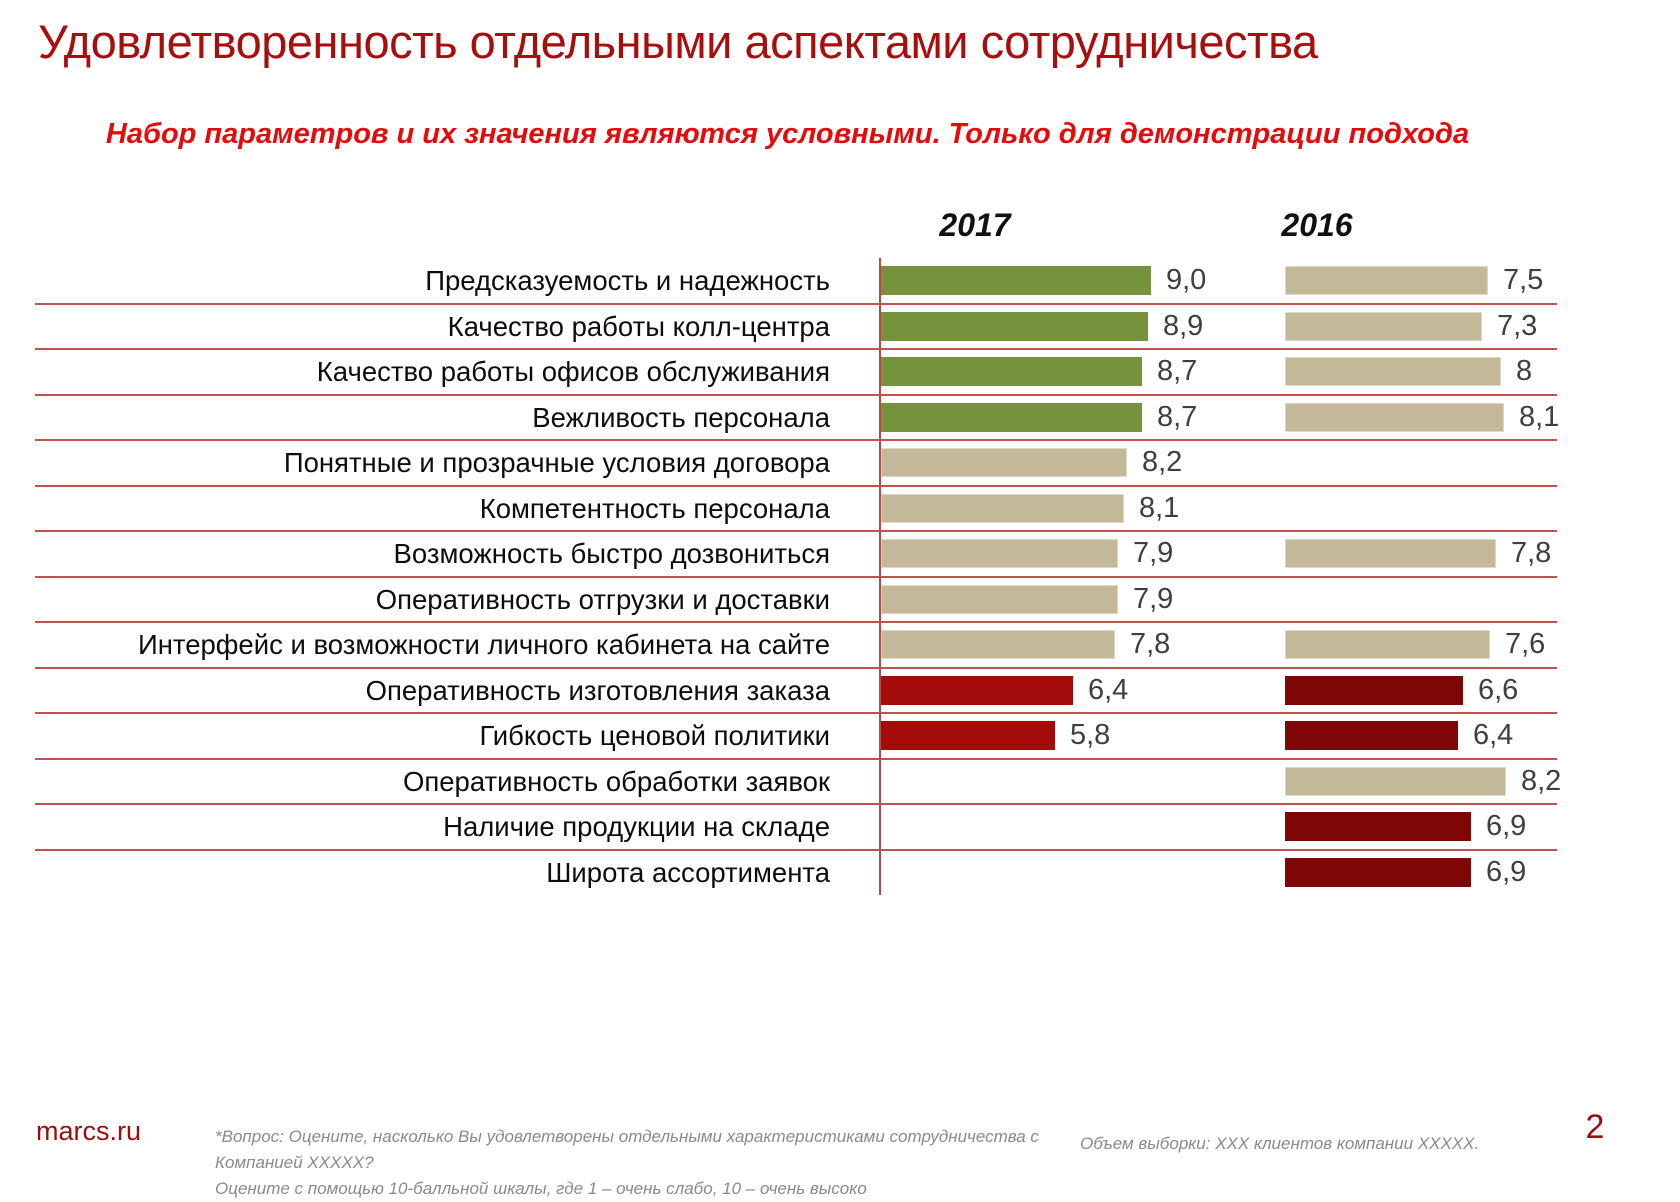  What do you see at coordinates (1108, 689) in the screenshot?
I see `value-label-2017: 6,4` at bounding box center [1108, 689].